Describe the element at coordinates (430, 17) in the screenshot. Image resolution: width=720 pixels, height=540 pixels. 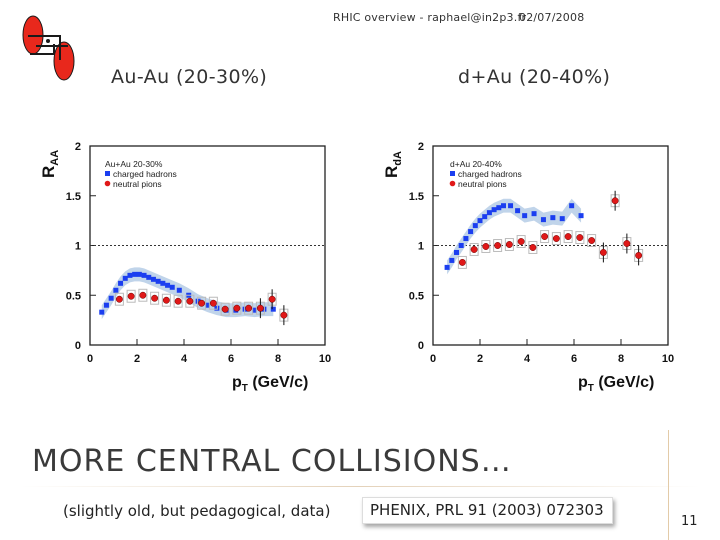
I see `header-text: RHIC overview - raphael@in2p3.fr` at that location.